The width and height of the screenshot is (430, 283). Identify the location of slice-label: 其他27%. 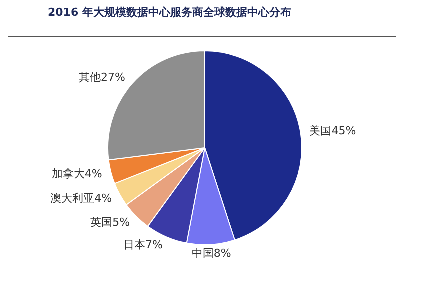
(102, 77).